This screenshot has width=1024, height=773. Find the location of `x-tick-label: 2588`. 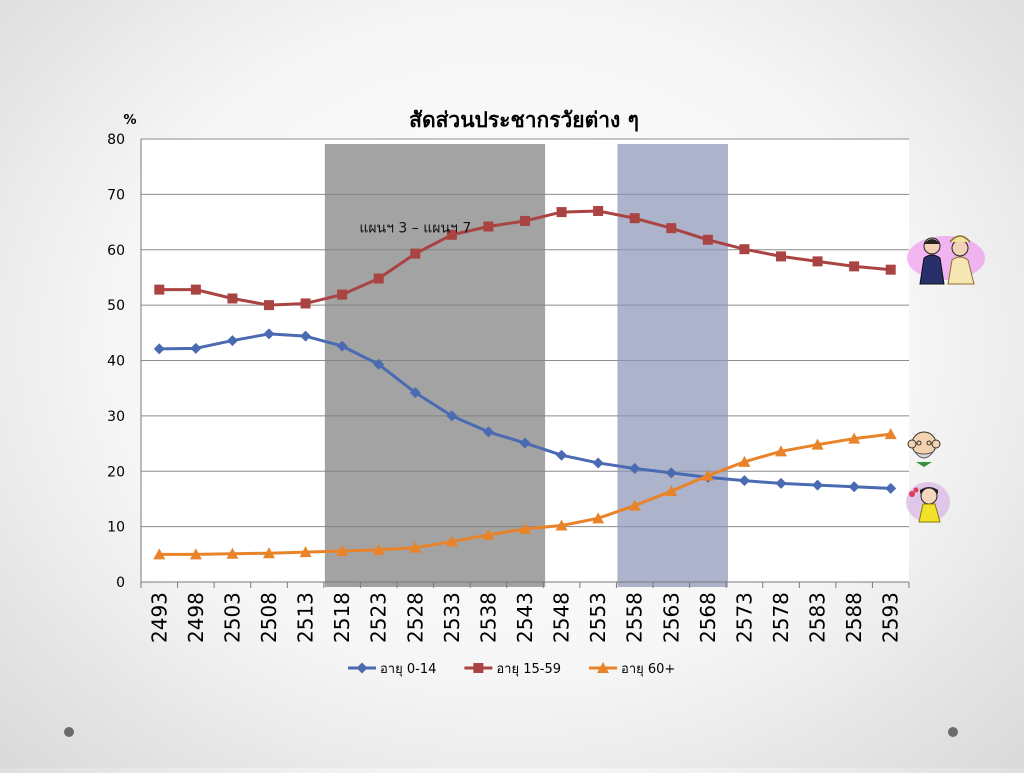

x-tick-label: 2588 is located at coordinates (854, 617).